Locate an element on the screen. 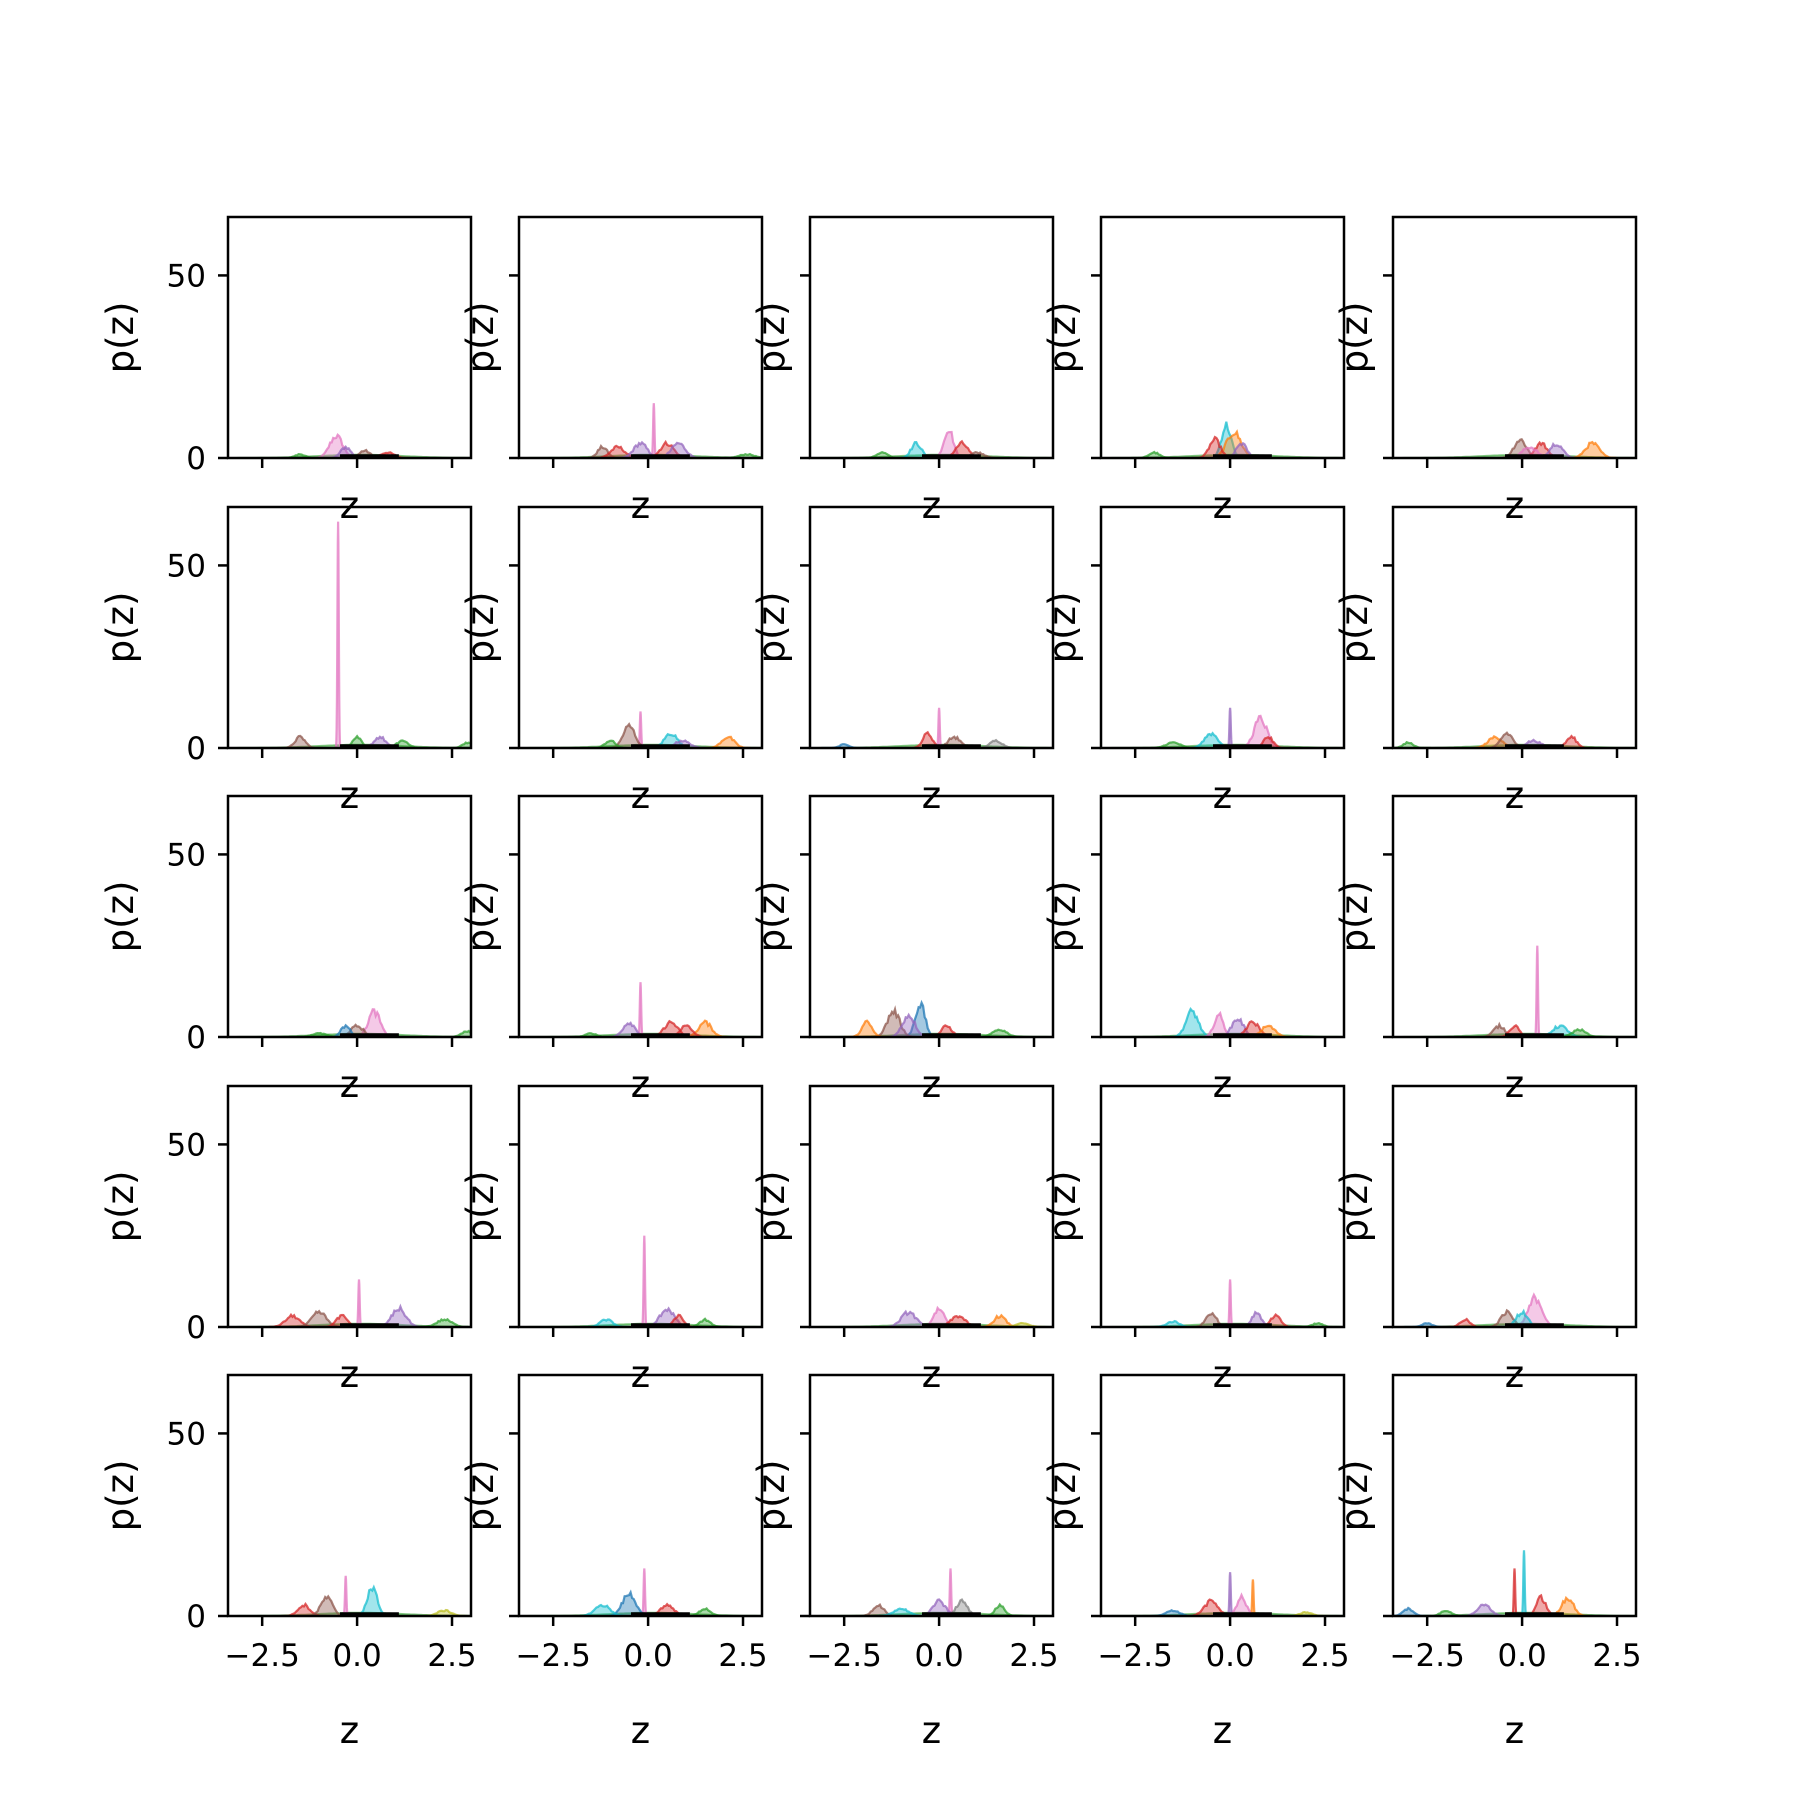  subplot-3-4: z p(z) is located at coordinates (1193, 950).